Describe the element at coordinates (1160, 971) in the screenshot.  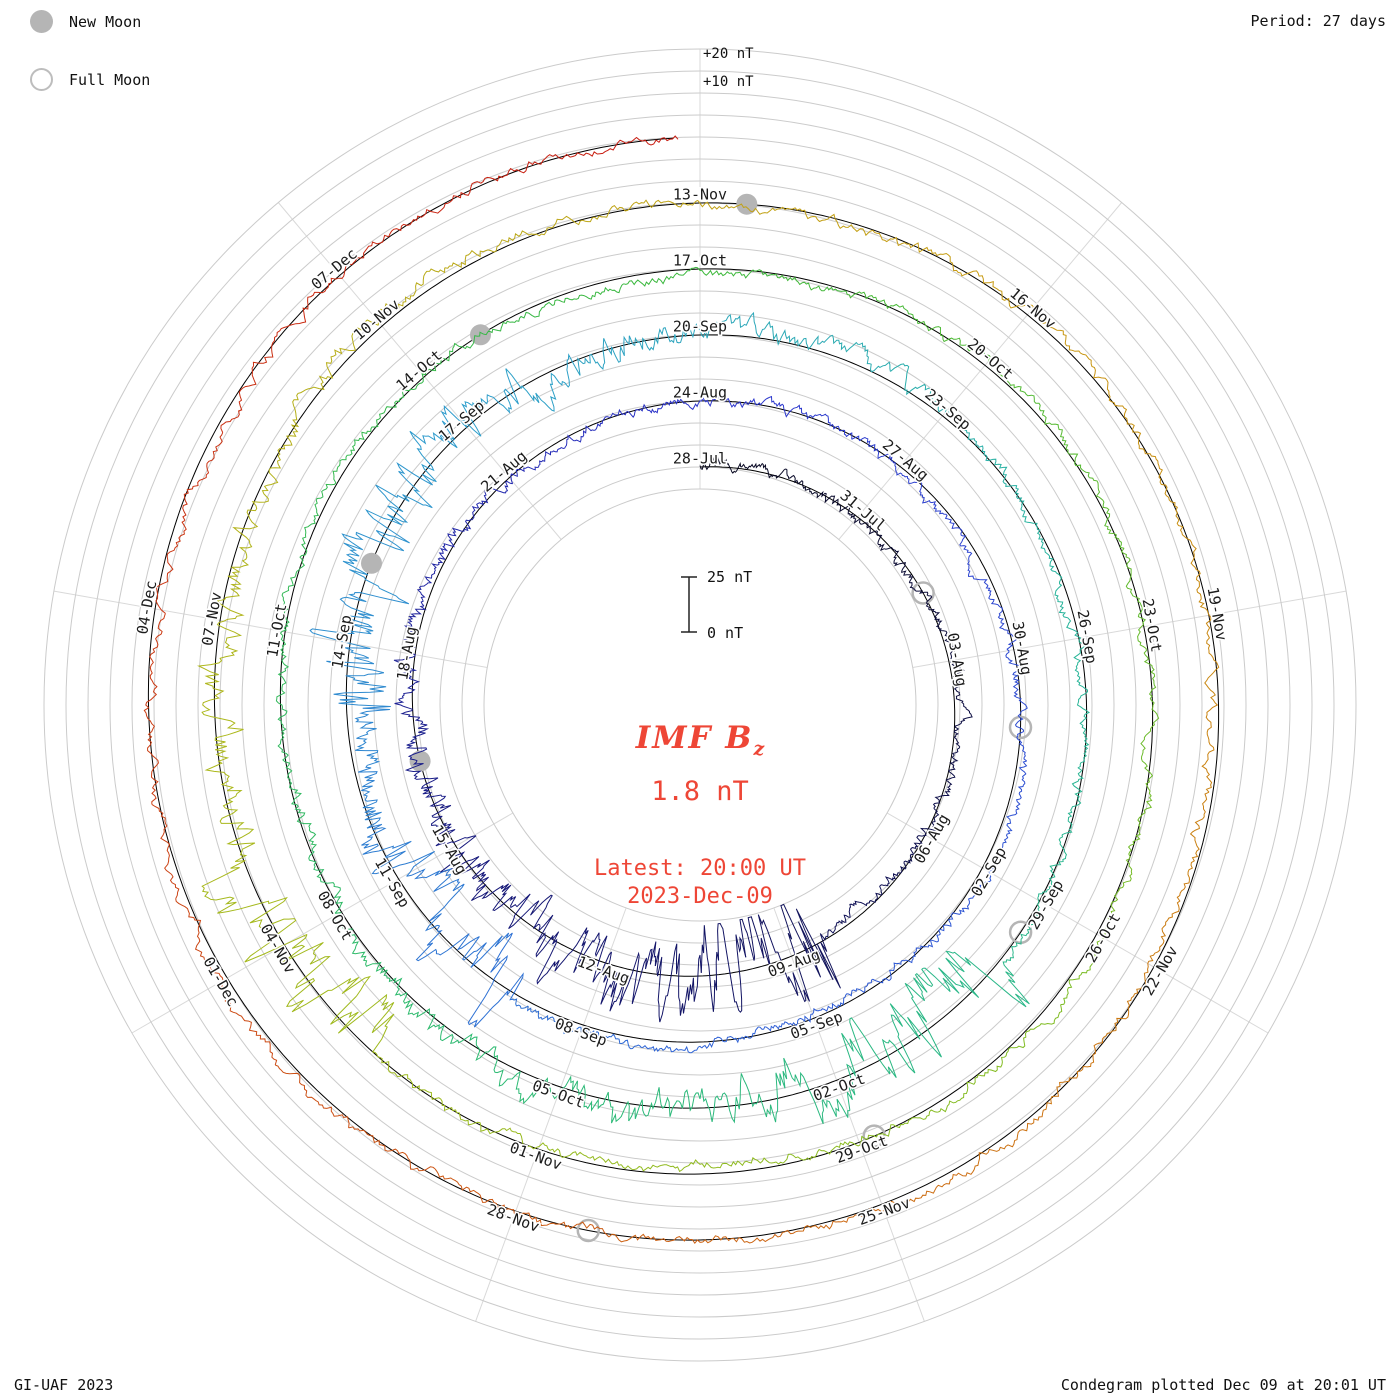
I see `date-label: 22-Nov` at that location.